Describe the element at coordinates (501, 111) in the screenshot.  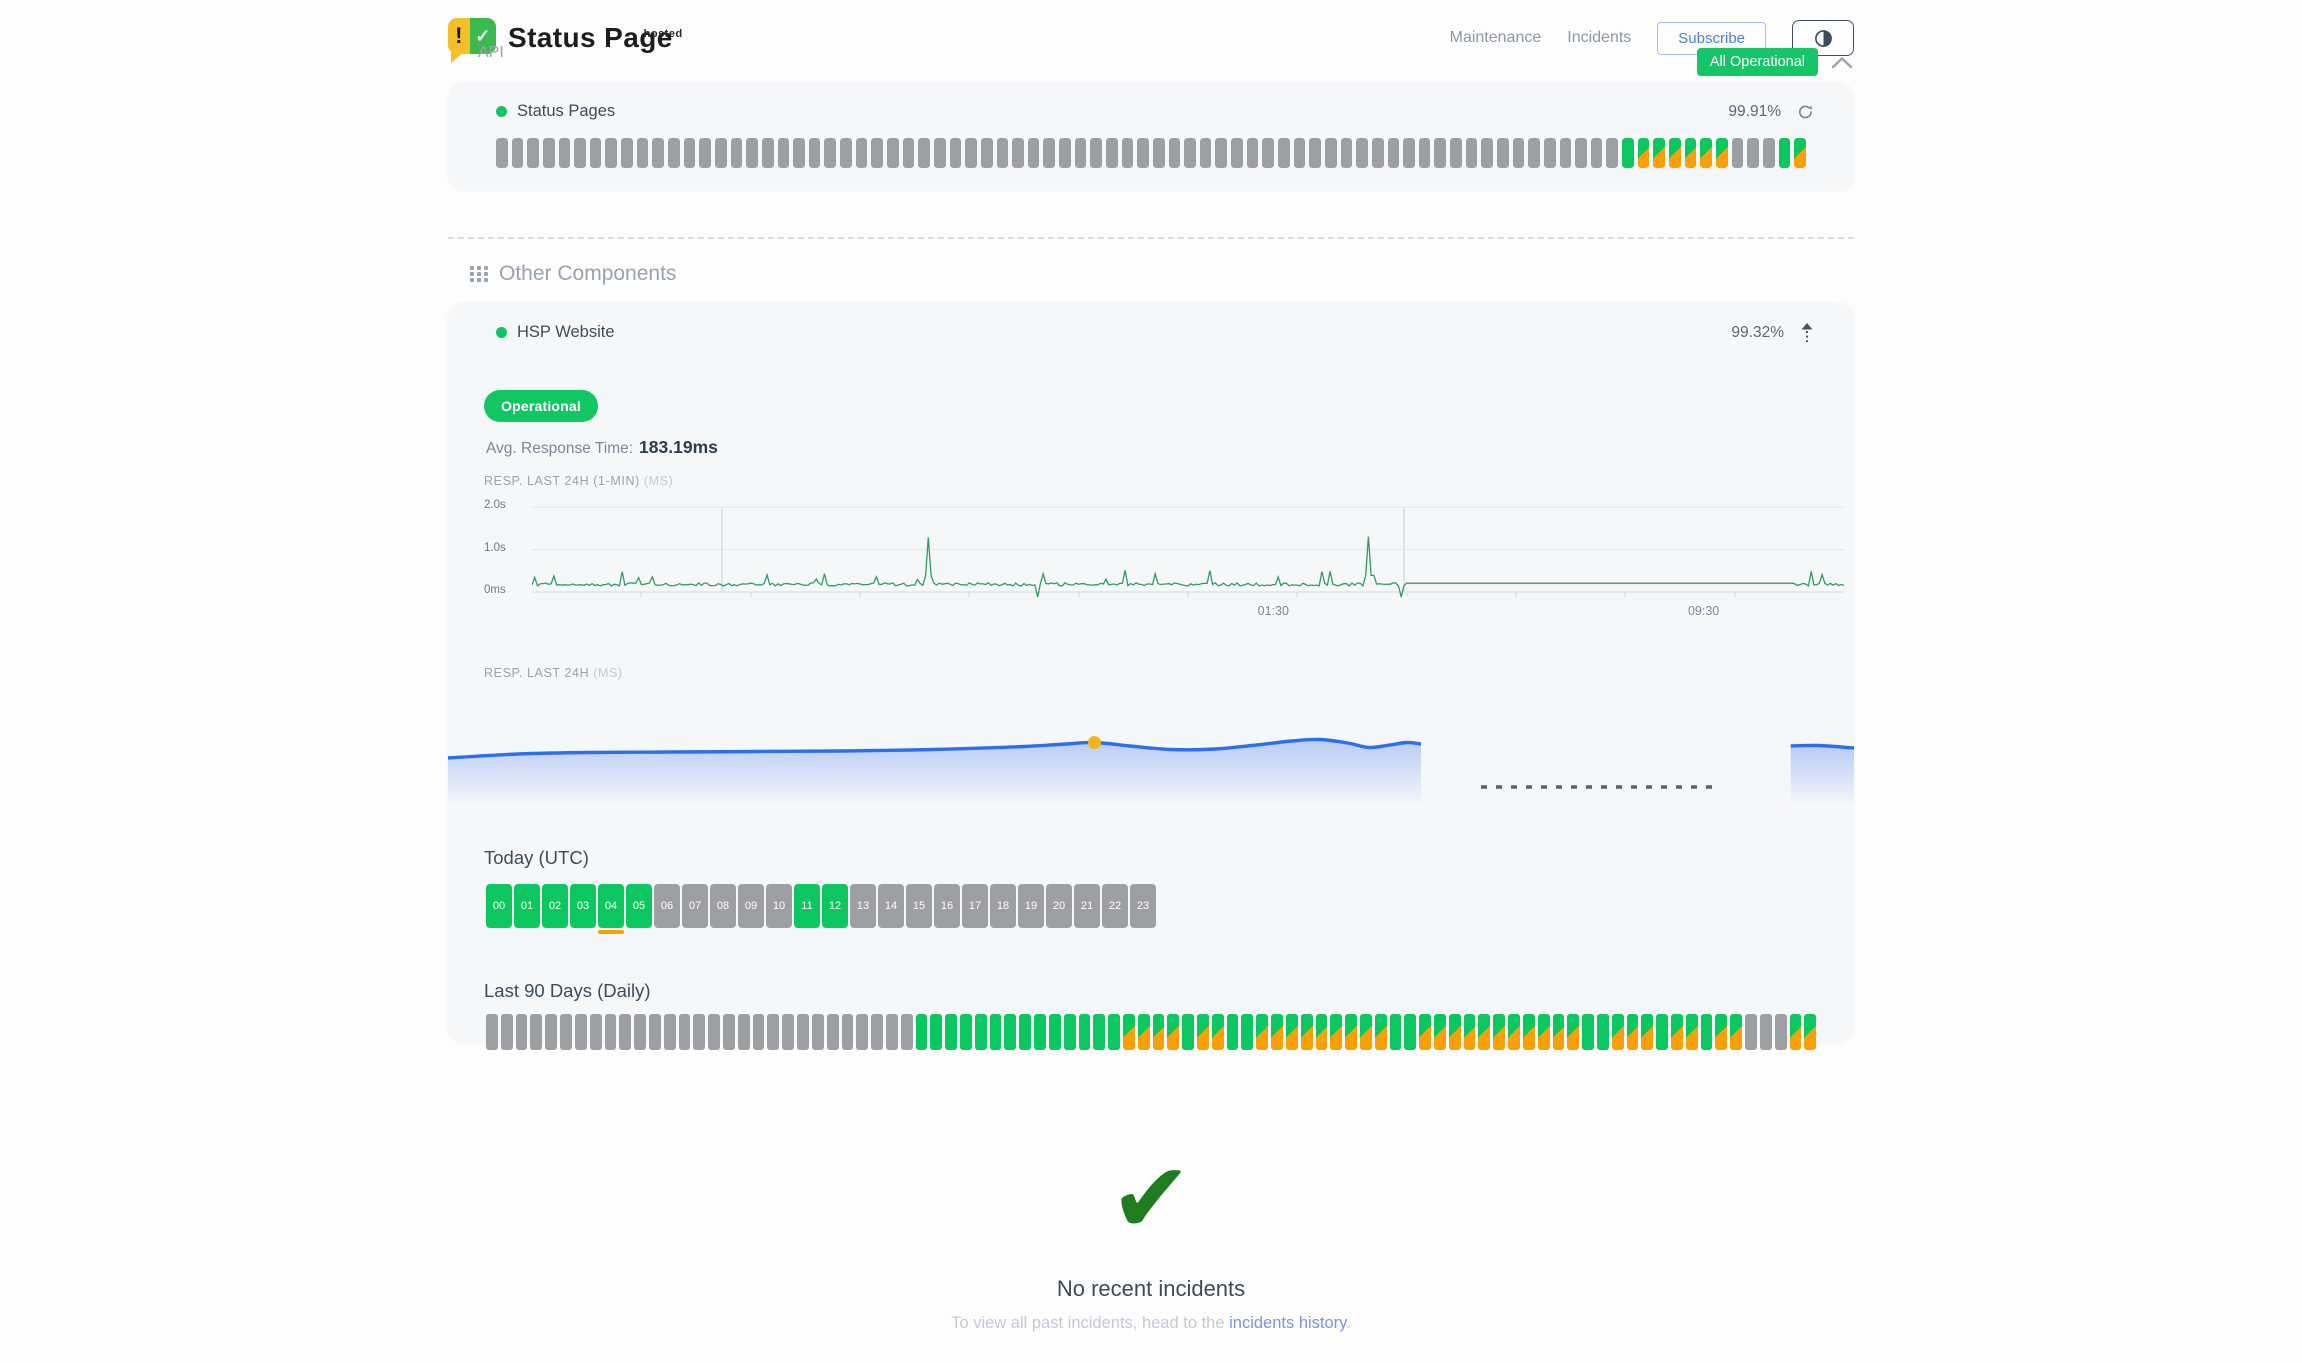
I see `status-dot-green` at that location.